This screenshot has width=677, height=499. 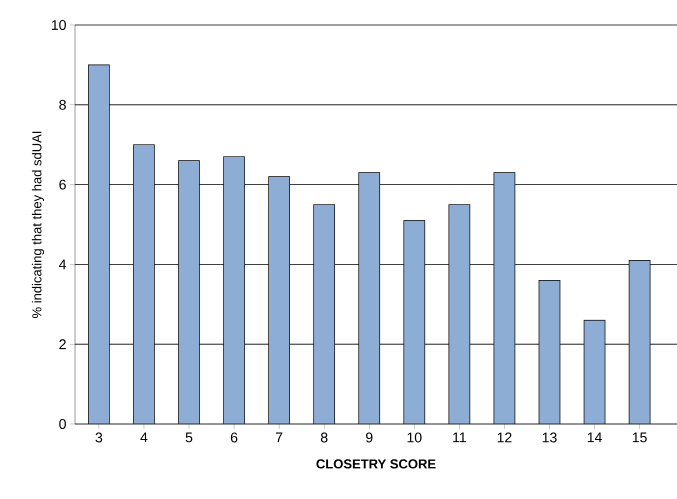 What do you see at coordinates (144, 437) in the screenshot?
I see `x-tick-label: 4` at bounding box center [144, 437].